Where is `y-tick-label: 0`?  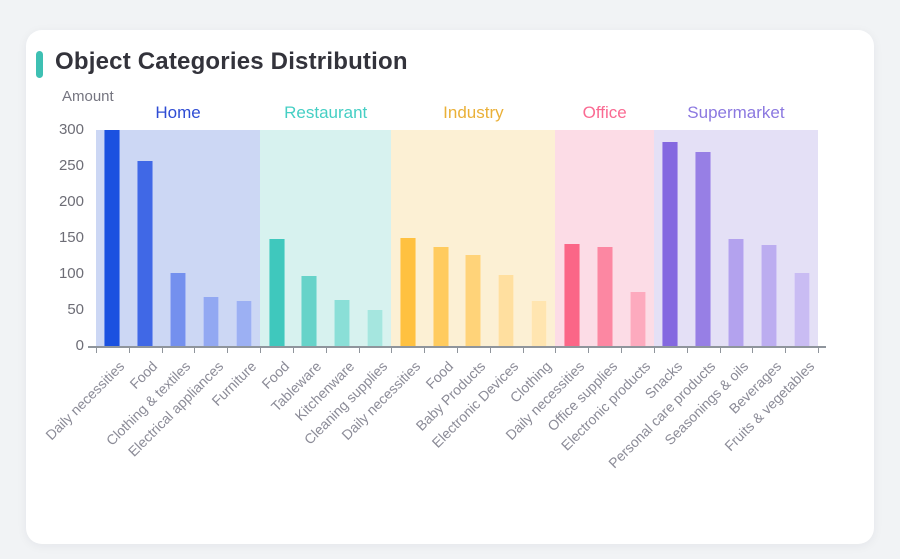 y-tick-label: 0 is located at coordinates (79, 345).